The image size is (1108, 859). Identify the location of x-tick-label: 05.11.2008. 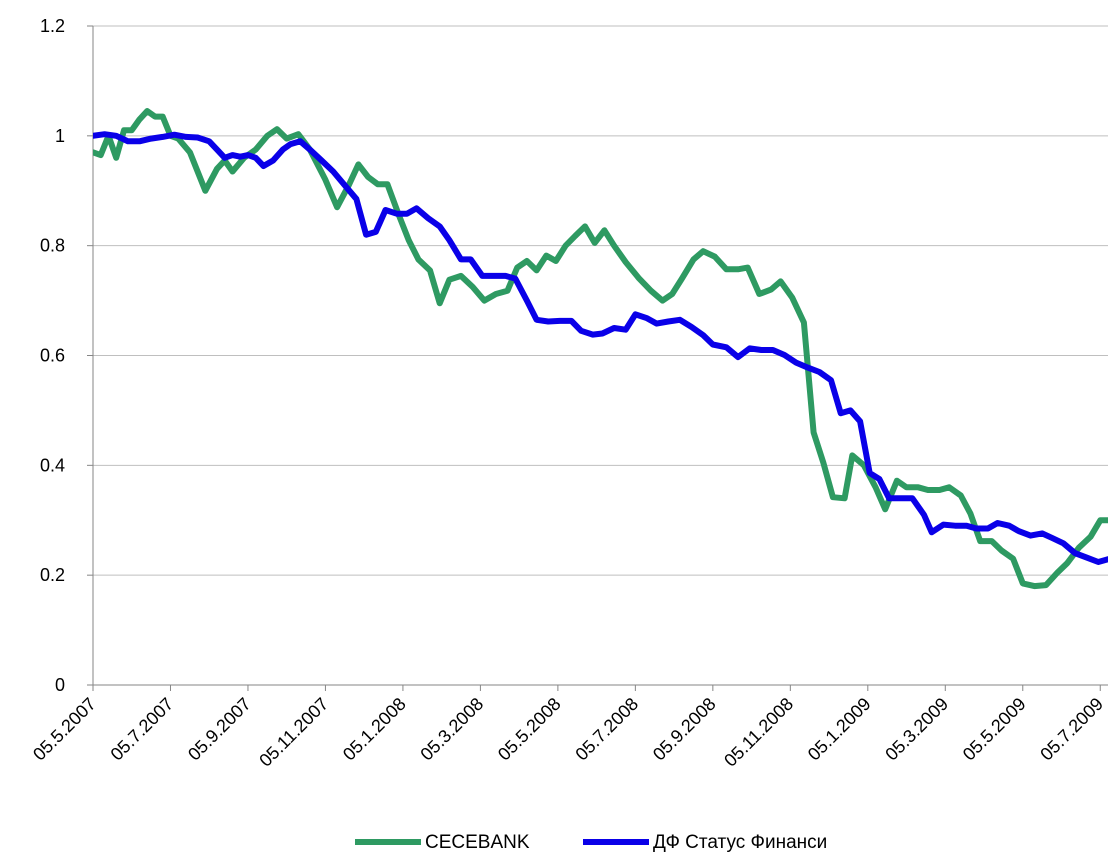
(758, 732).